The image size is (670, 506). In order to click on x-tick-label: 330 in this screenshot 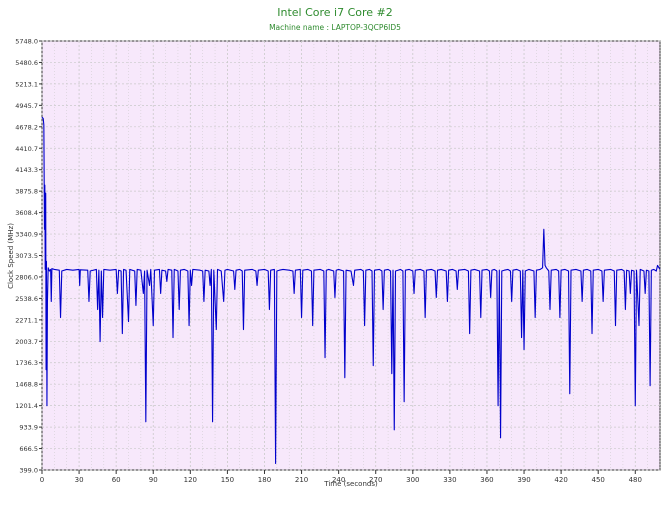, I will do `click(449, 480)`.